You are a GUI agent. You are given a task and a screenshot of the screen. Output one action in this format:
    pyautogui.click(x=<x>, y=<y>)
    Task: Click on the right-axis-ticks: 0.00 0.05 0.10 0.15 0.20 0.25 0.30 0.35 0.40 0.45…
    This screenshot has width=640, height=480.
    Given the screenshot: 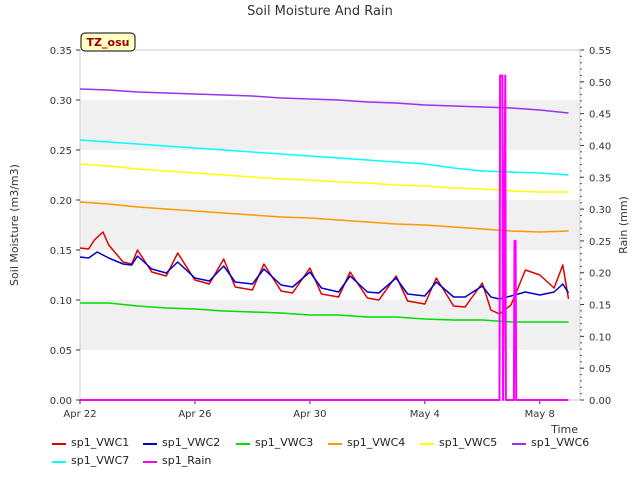 What is the action you would take?
    pyautogui.click(x=595, y=226)
    